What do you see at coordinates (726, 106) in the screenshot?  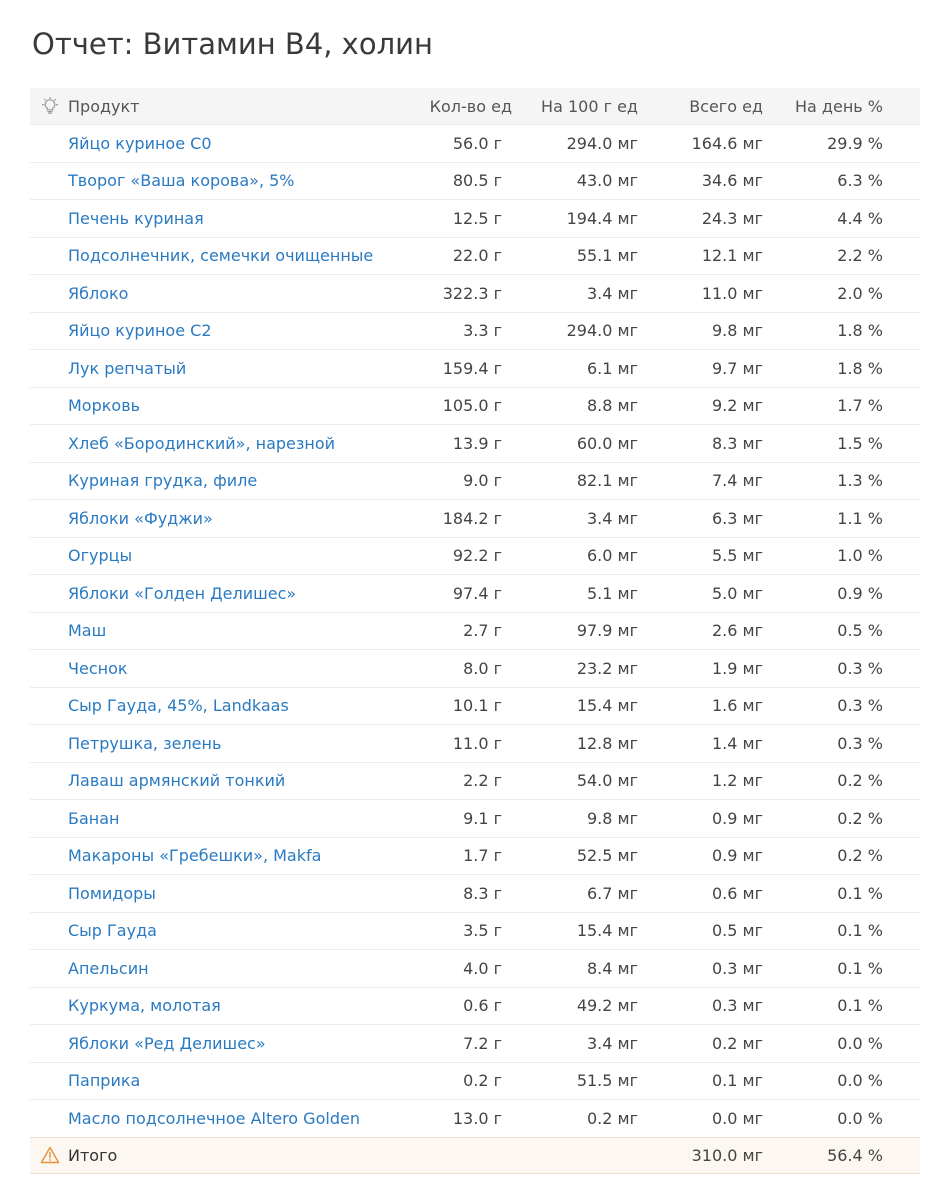 I see `column-header-total: Всего ед` at bounding box center [726, 106].